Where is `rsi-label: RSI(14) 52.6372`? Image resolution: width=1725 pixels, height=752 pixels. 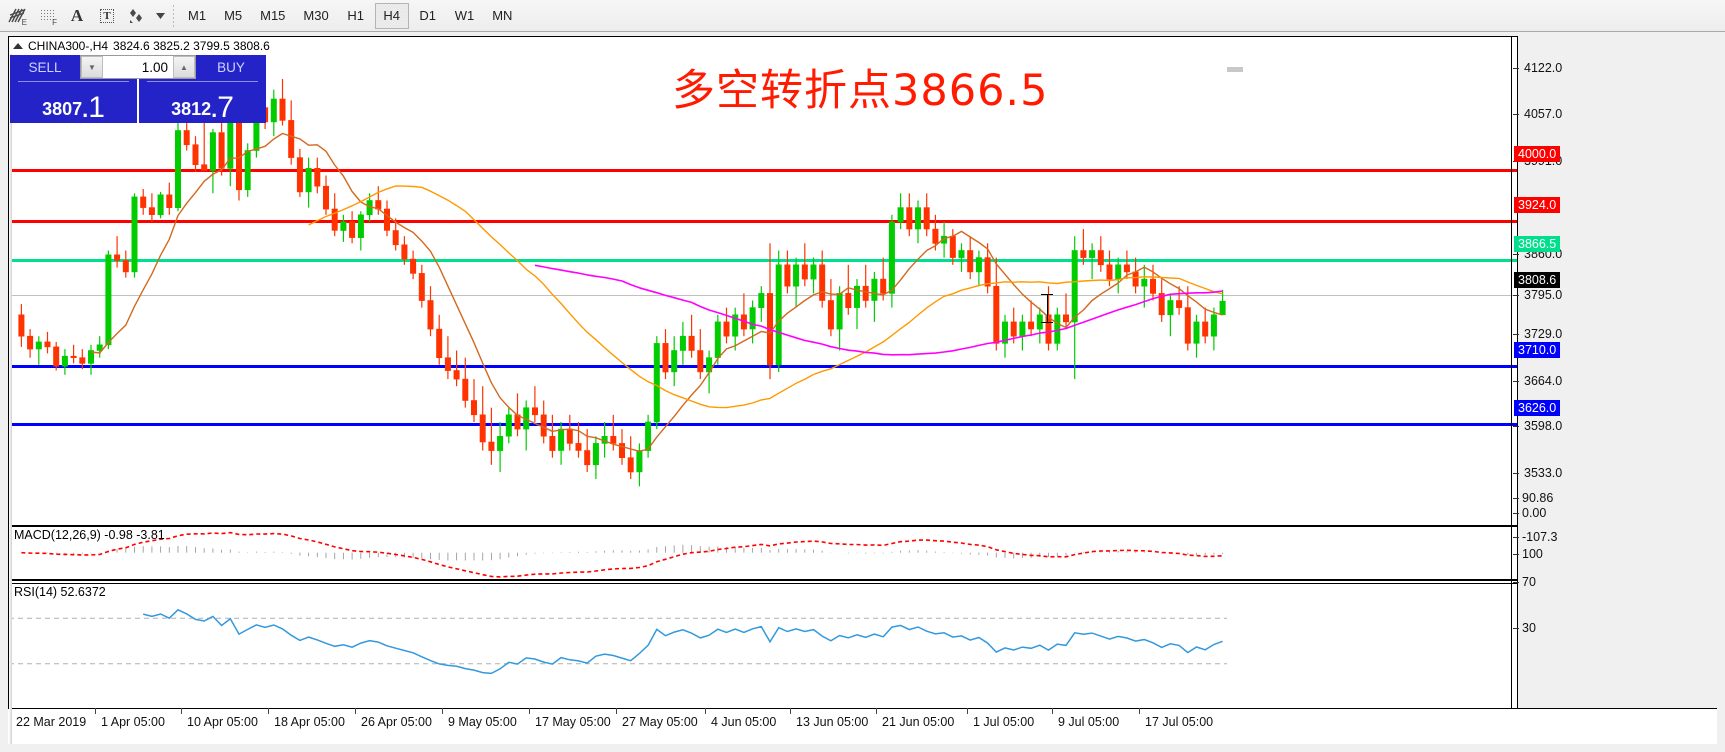
rsi-label: RSI(14) 52.6372 is located at coordinates (60, 592).